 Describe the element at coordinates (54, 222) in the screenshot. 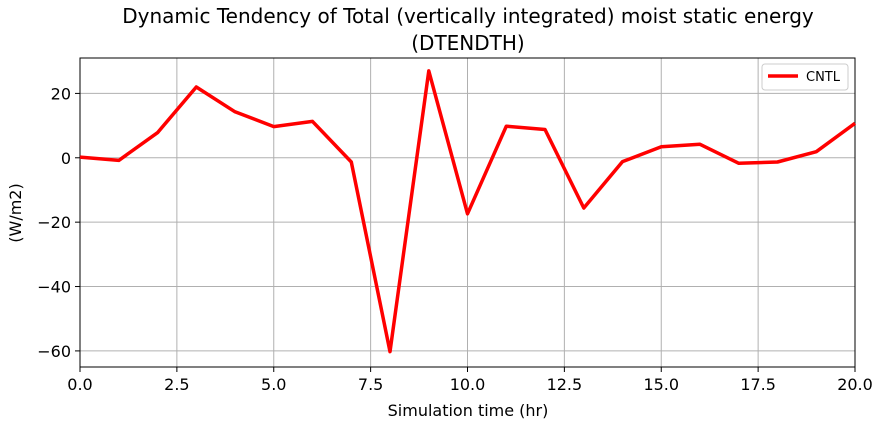

I see `y-tick-label: −20` at that location.